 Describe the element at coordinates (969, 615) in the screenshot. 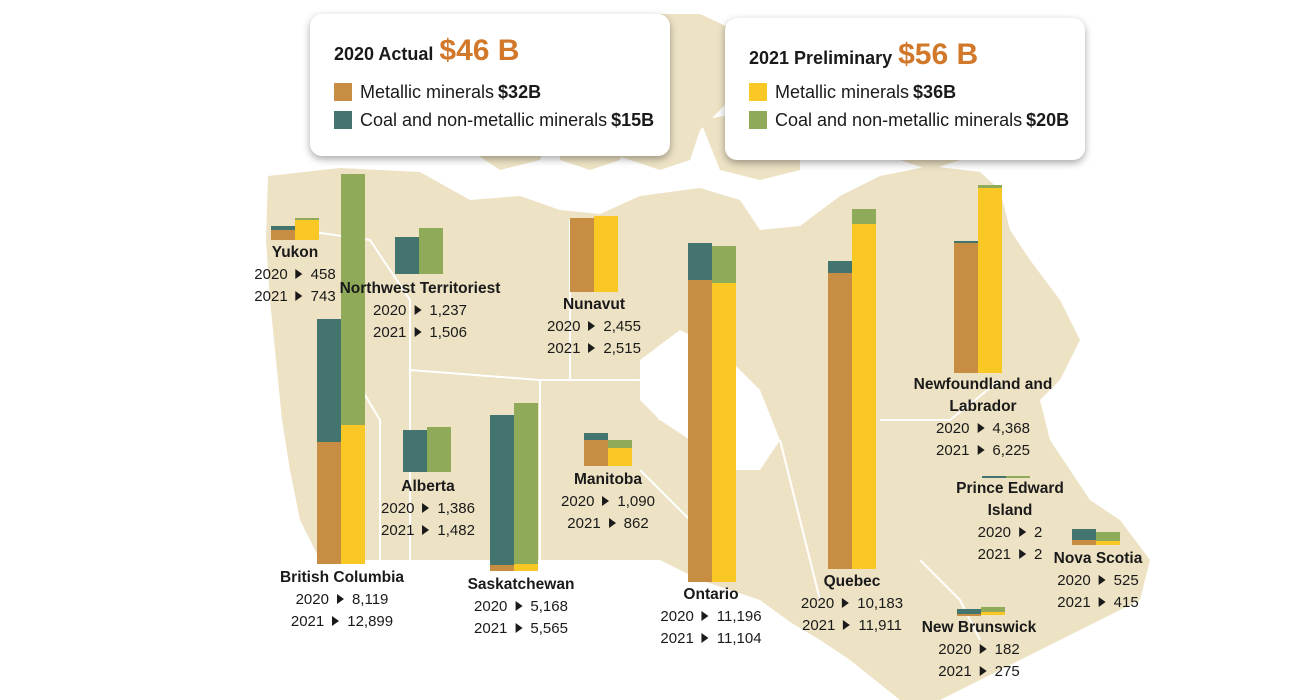

I see `new-brunswick-bar-2020-metallic` at that location.